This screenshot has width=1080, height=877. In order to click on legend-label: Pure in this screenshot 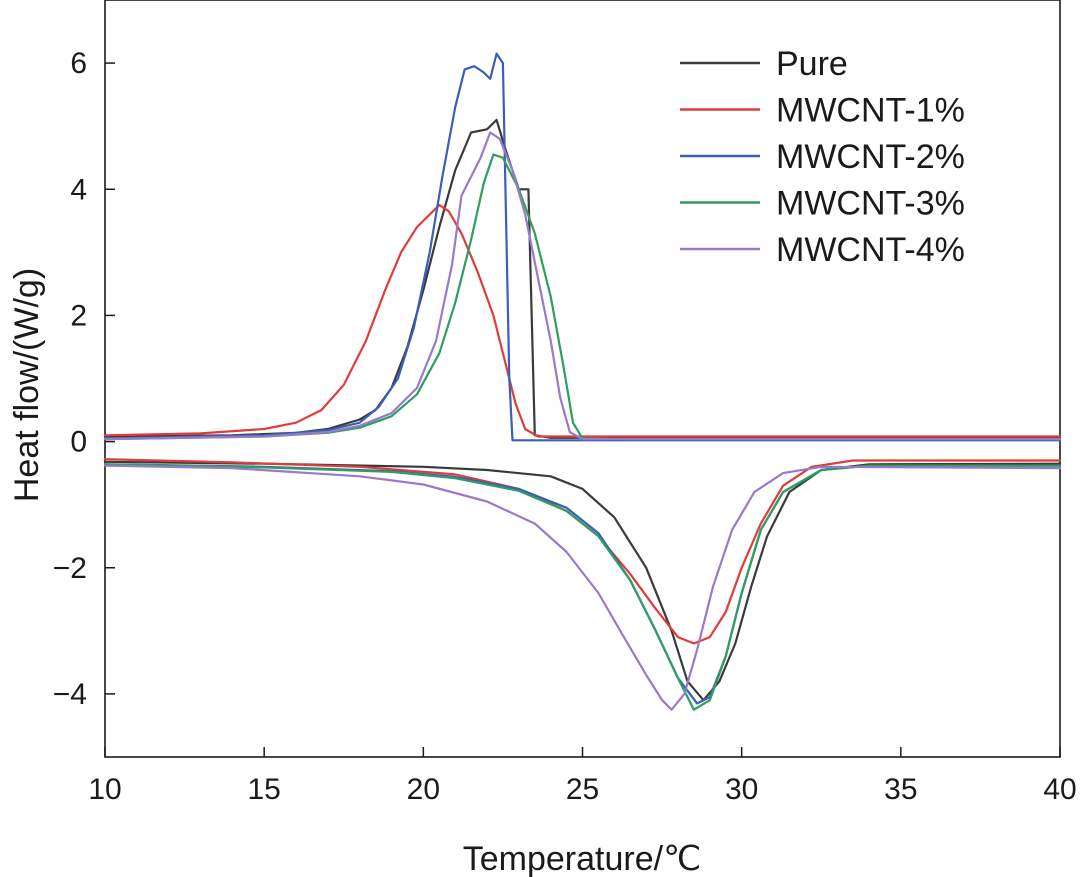, I will do `click(812, 64)`.